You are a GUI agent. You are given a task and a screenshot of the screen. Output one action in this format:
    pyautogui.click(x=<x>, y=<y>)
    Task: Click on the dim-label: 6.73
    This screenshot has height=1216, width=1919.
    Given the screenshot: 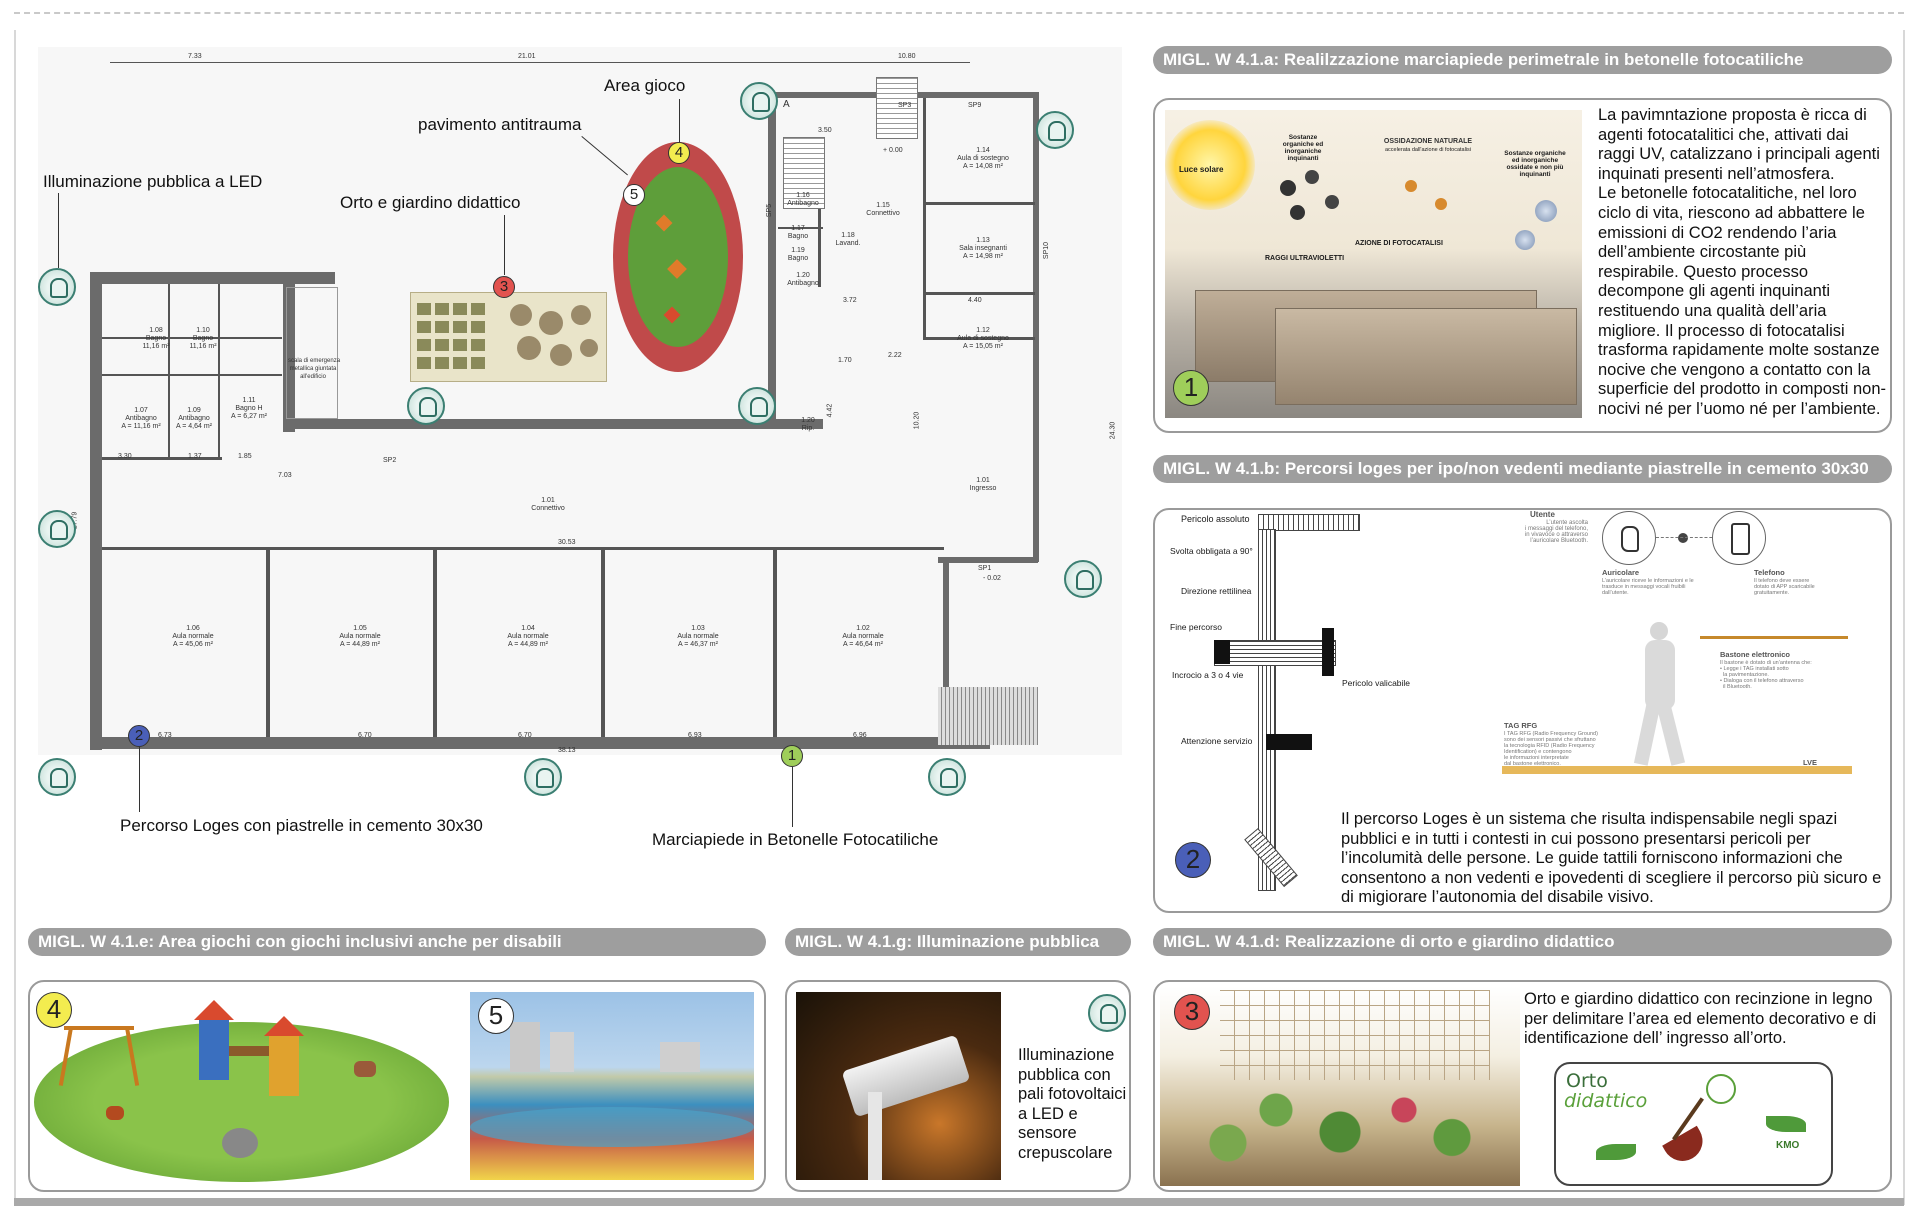 What is the action you would take?
    pyautogui.click(x=165, y=735)
    